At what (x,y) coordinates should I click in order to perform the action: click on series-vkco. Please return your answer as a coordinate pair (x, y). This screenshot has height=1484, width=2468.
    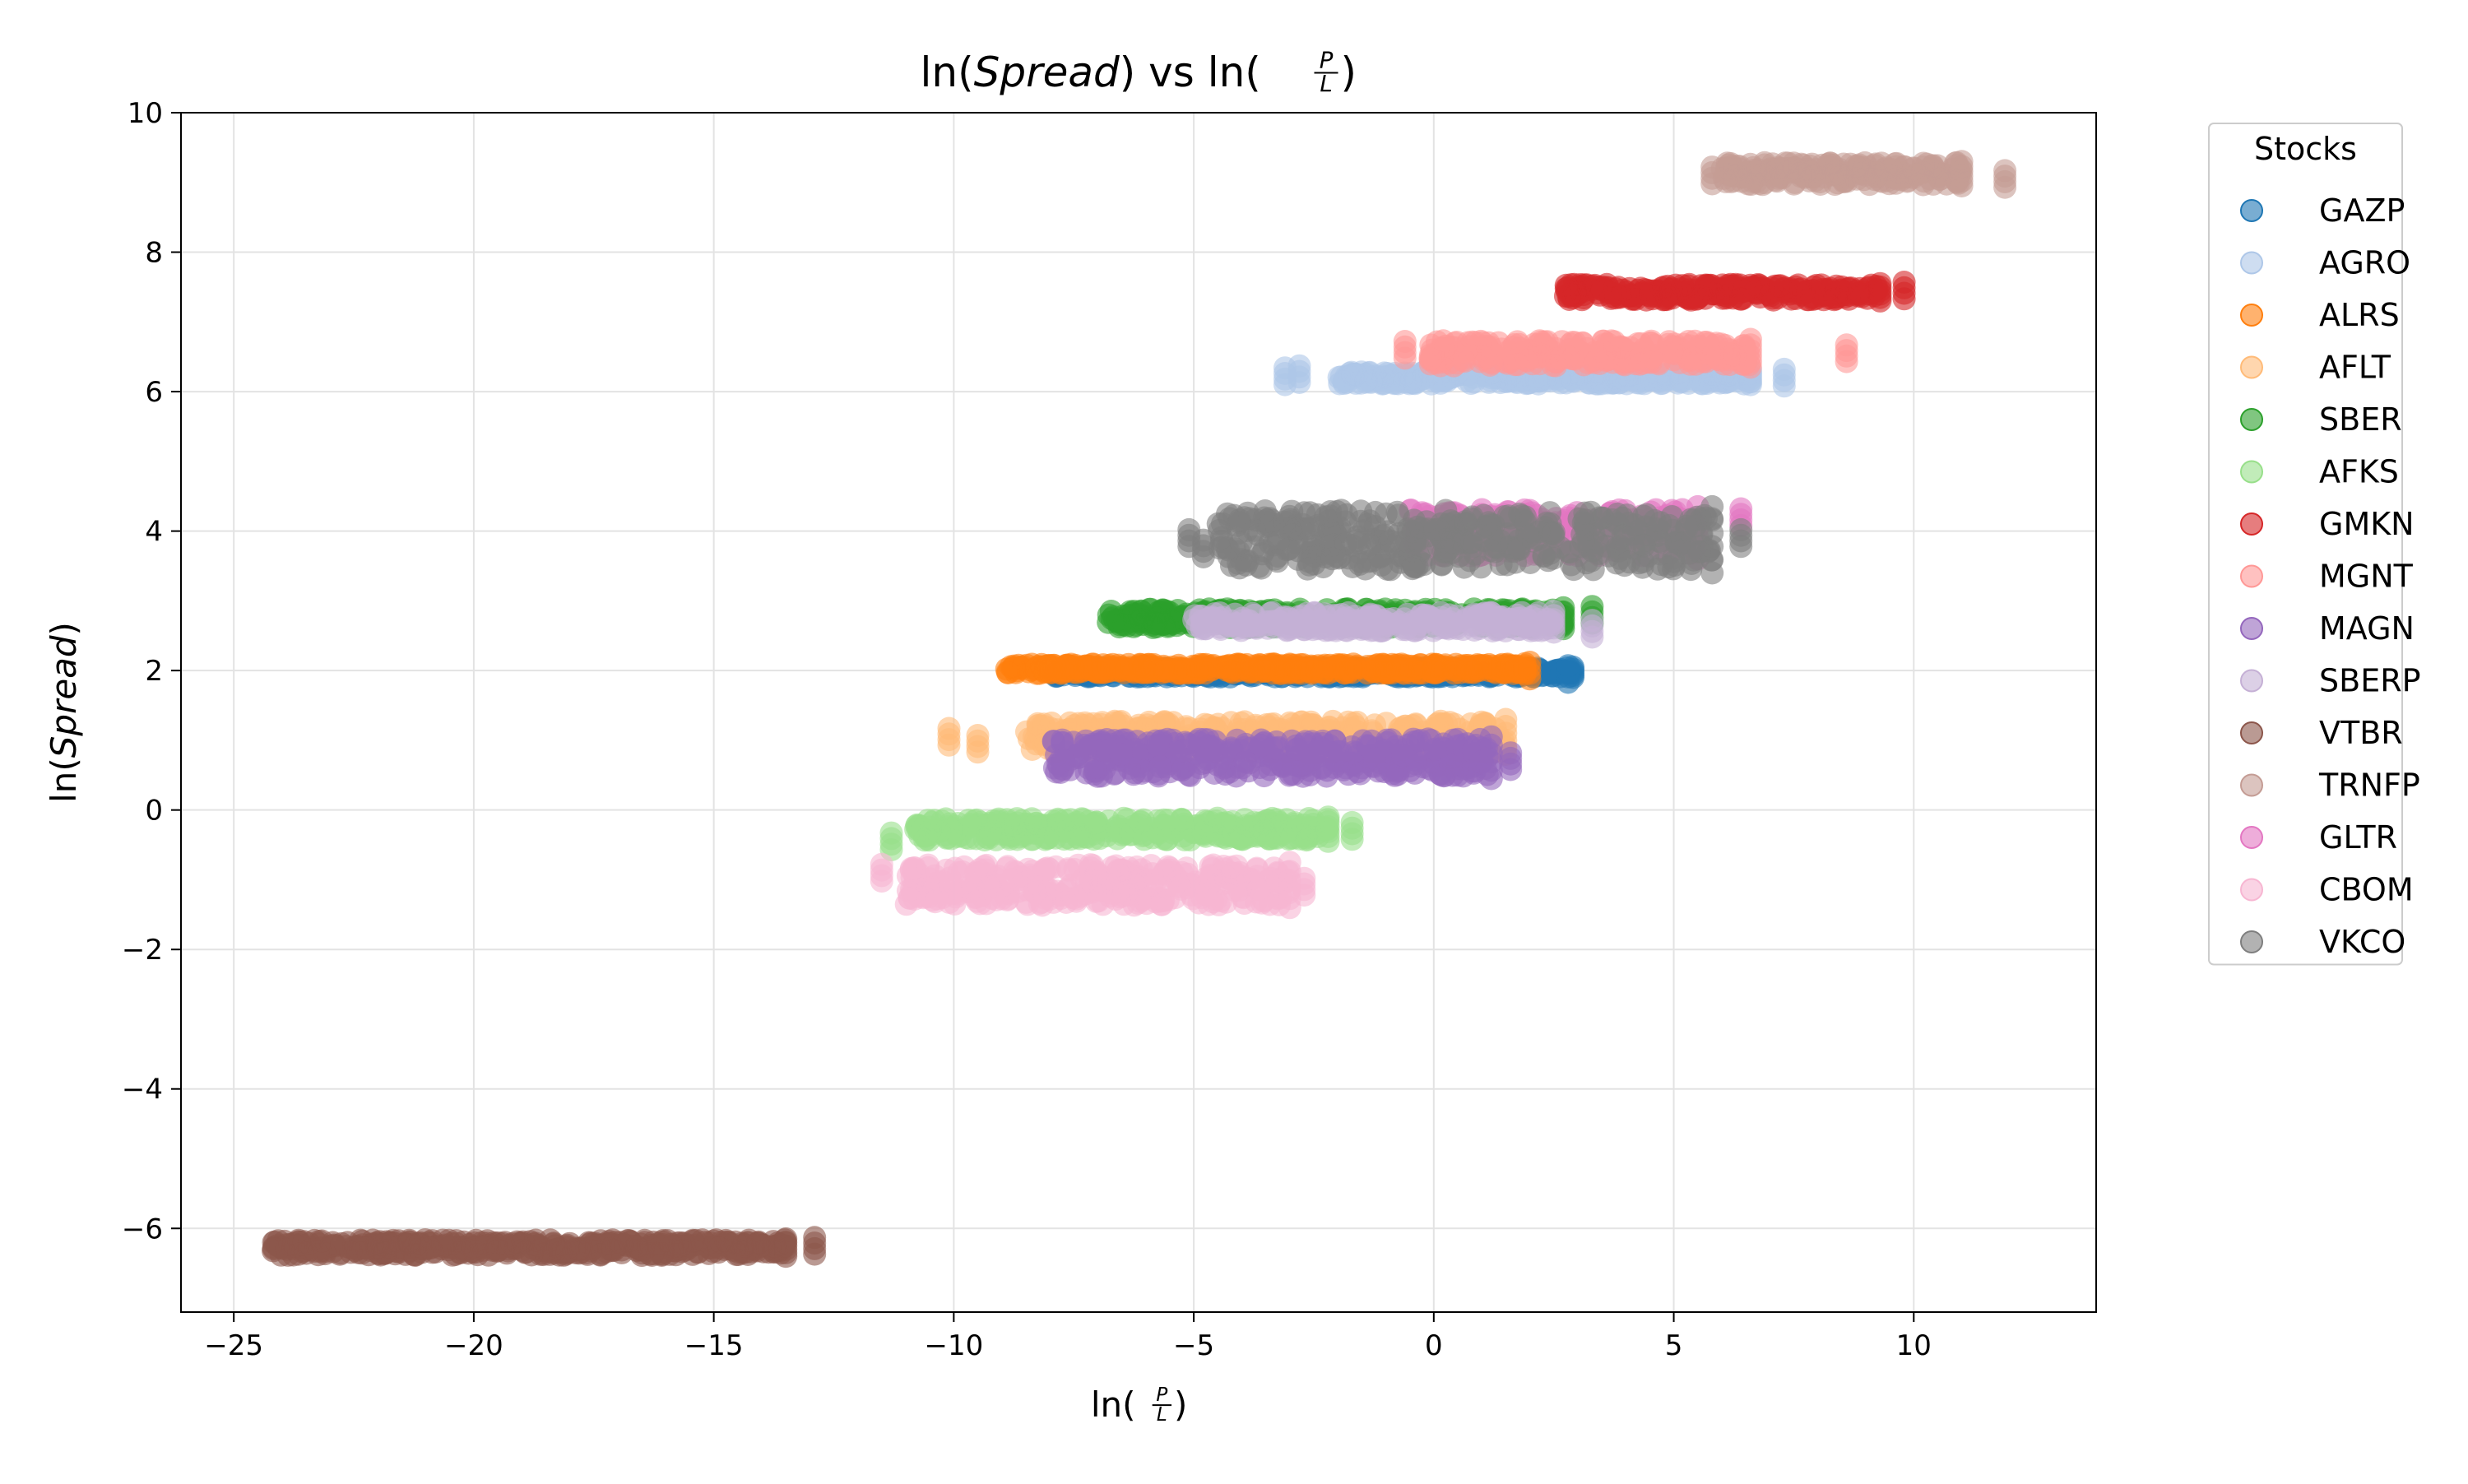
    Looking at the image, I should click on (1464, 540).